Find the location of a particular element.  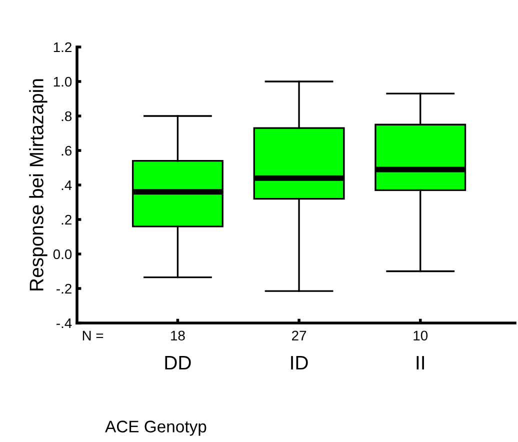

x-tick-label: ID is located at coordinates (299, 363).